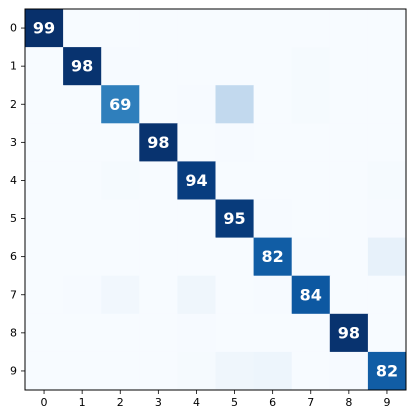 The height and width of the screenshot is (419, 415). What do you see at coordinates (158, 371) in the screenshot?
I see `heatmap-cell-r9-c3` at bounding box center [158, 371].